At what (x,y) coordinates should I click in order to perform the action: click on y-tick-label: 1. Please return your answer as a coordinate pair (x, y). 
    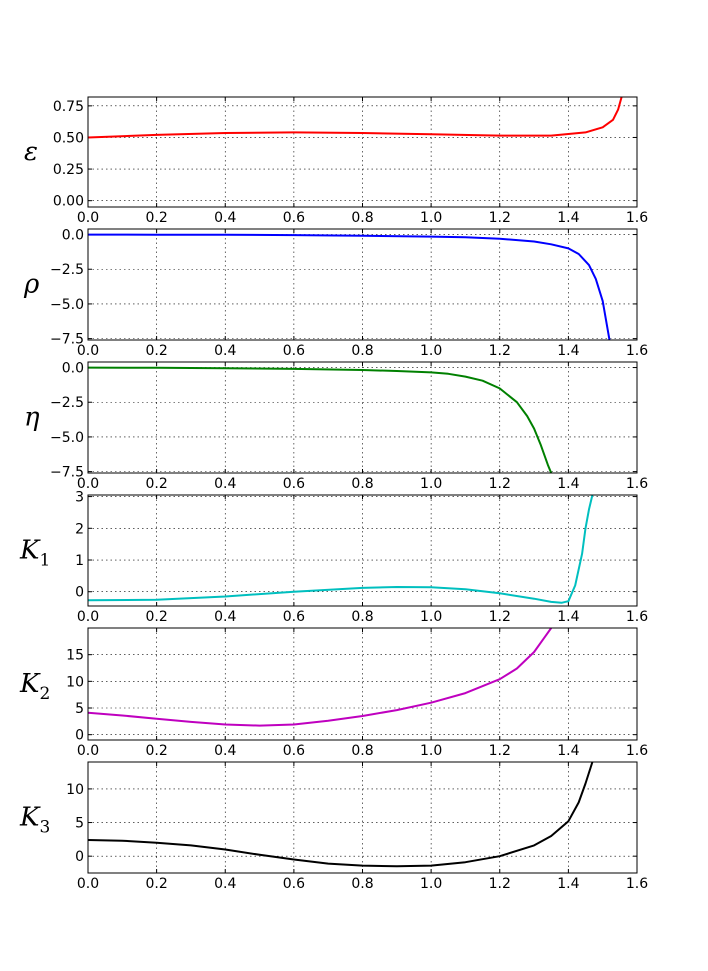
    Looking at the image, I should click on (79, 561).